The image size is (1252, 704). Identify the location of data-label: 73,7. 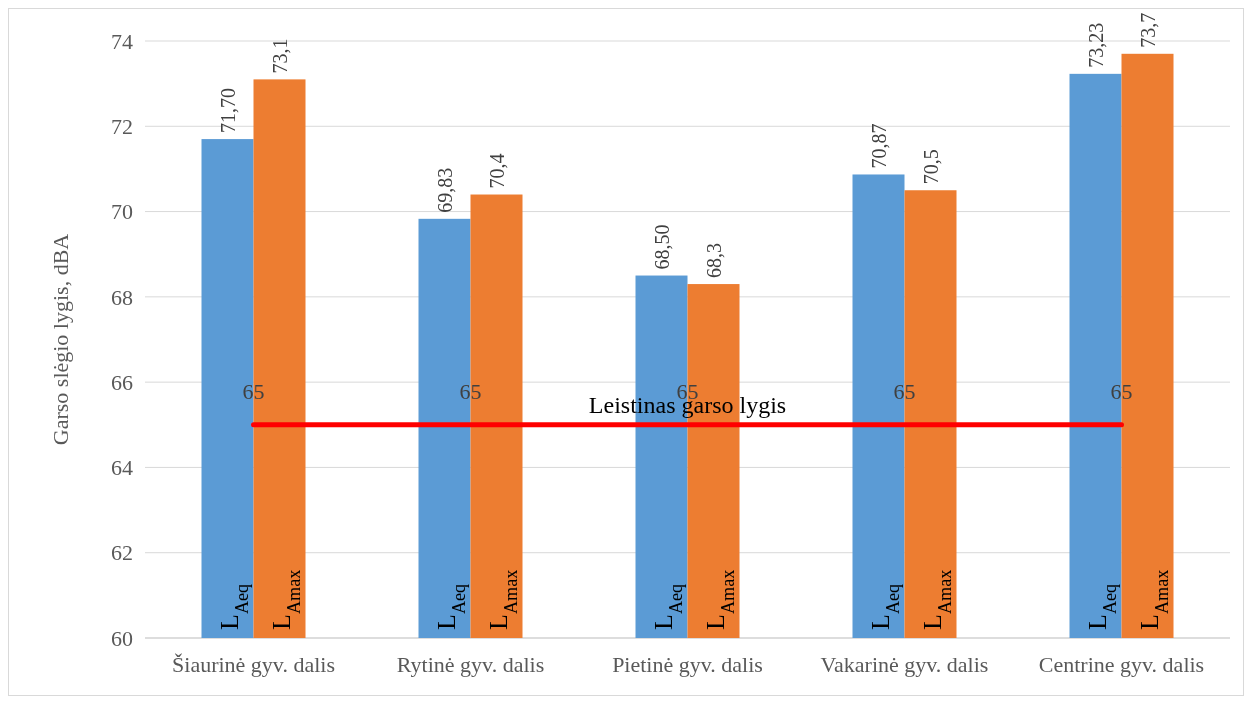
(1147, 30).